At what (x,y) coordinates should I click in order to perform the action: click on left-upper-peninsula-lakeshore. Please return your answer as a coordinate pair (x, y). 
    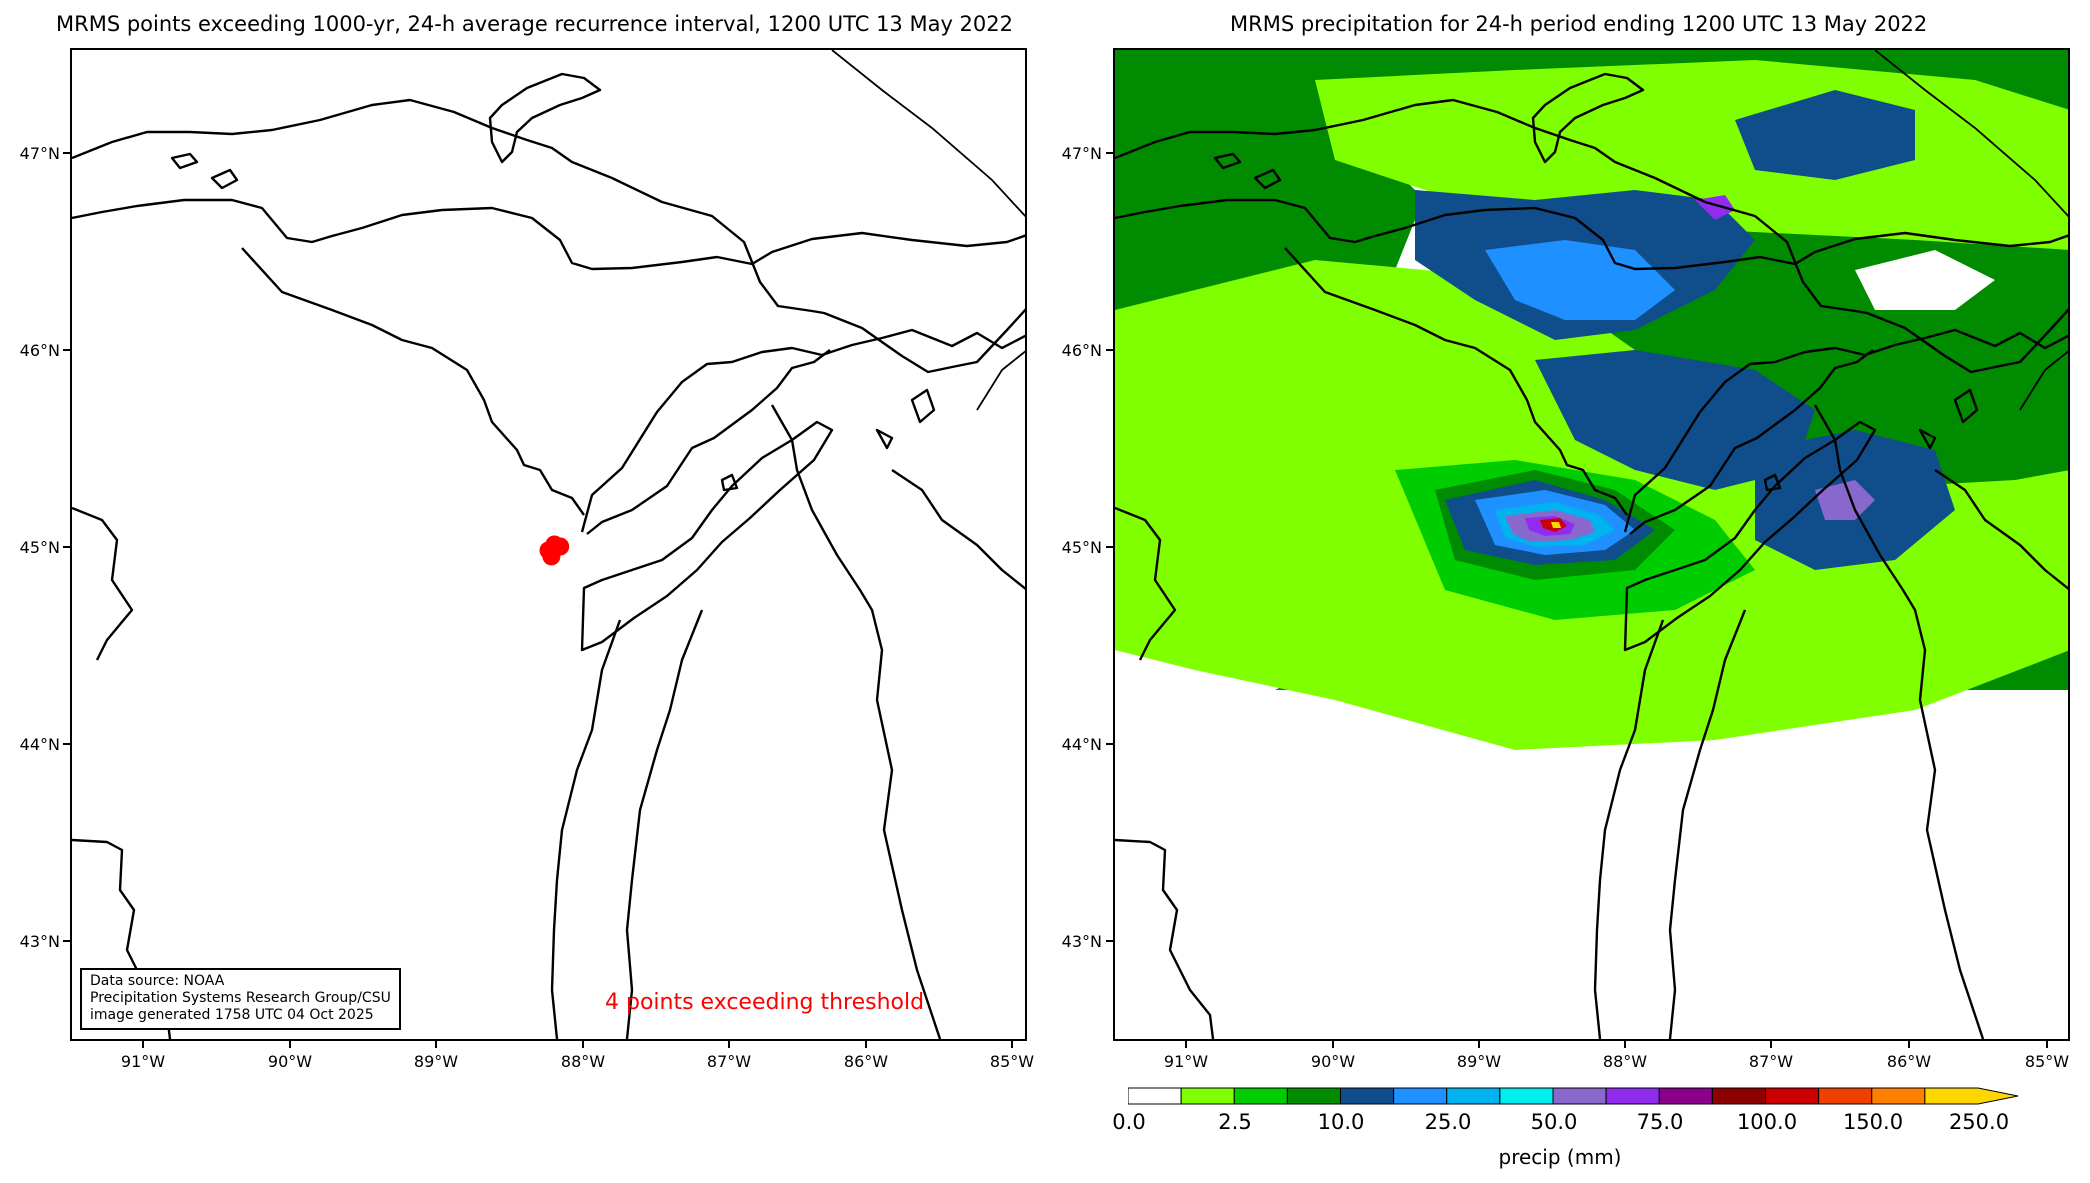
    Looking at the image, I should click on (802, 430).